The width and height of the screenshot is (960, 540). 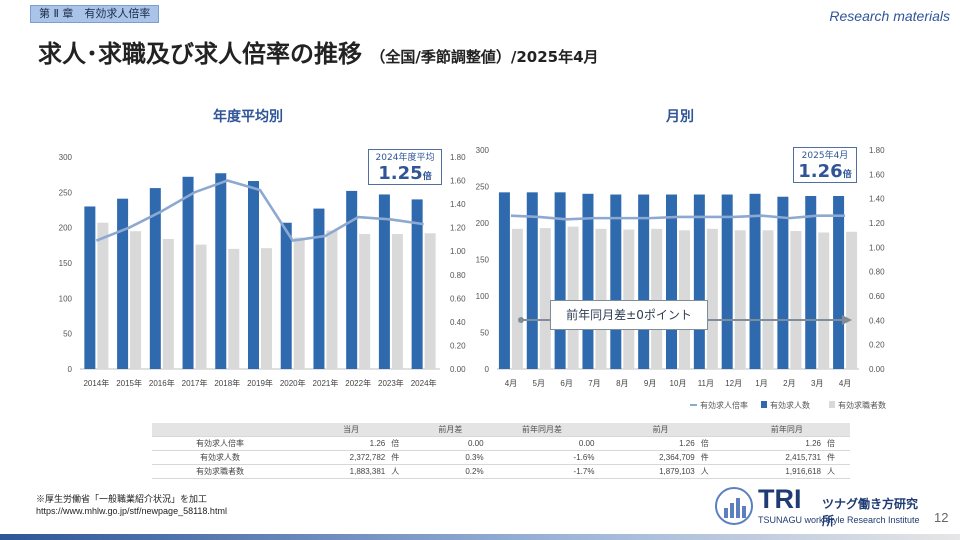 I want to click on cell-lastyear-unit: 人, so click(x=837, y=471).